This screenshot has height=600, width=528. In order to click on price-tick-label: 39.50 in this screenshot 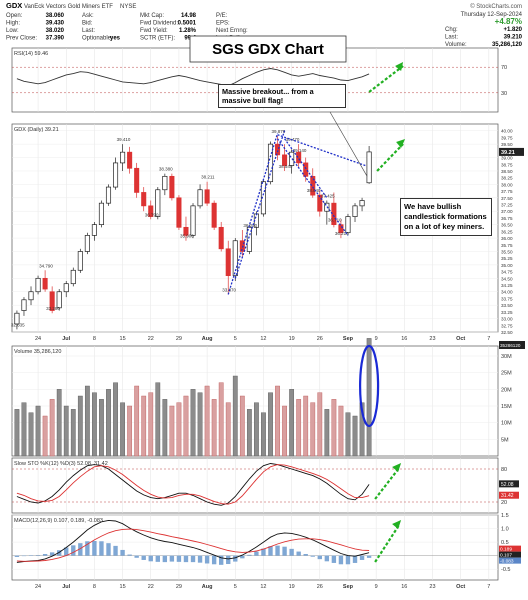, I will do `click(507, 144)`.